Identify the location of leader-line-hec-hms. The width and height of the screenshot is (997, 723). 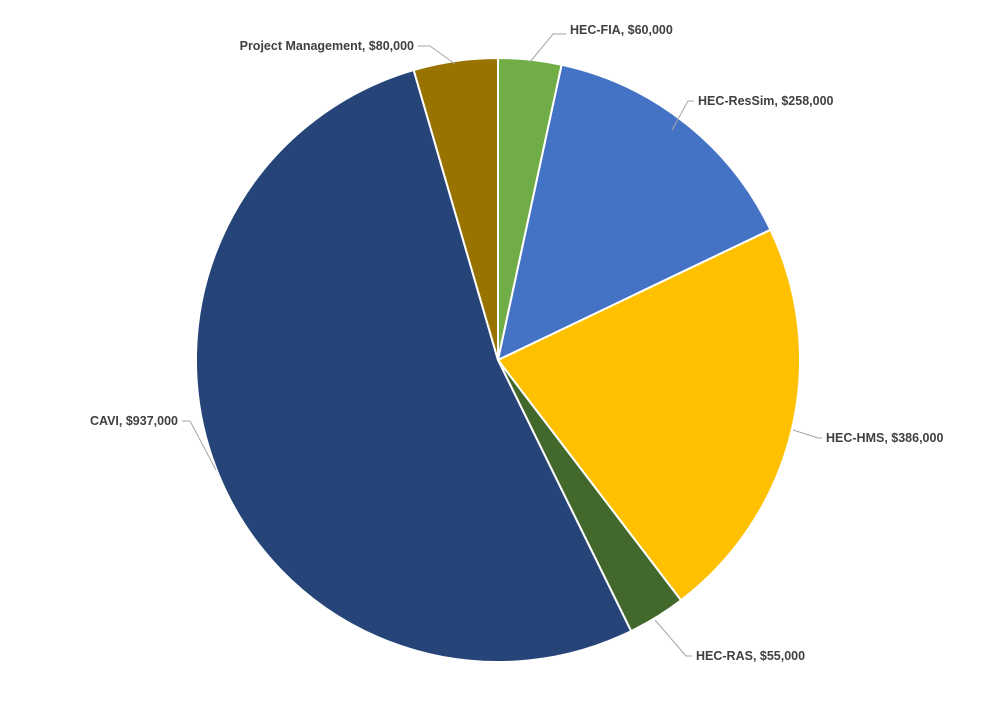
(807, 434).